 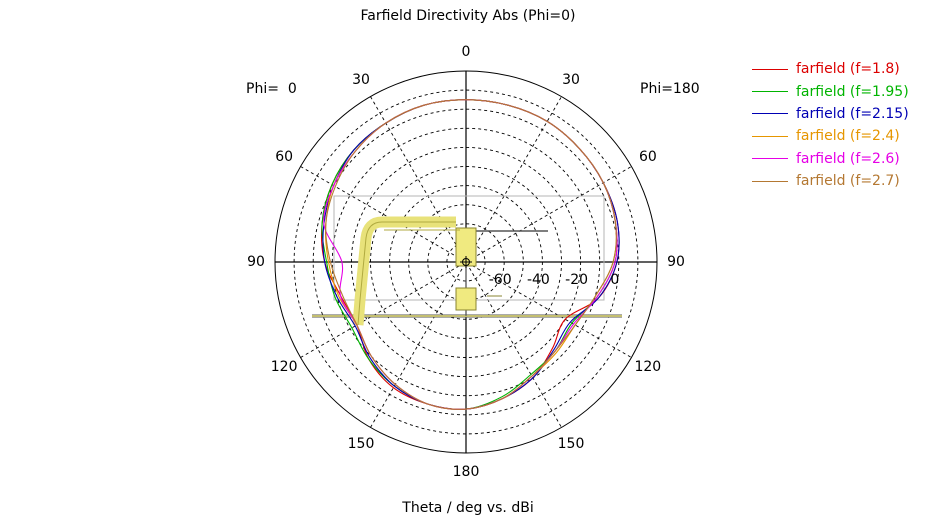 What do you see at coordinates (538, 280) in the screenshot?
I see `radial-tick-label: -40` at bounding box center [538, 280].